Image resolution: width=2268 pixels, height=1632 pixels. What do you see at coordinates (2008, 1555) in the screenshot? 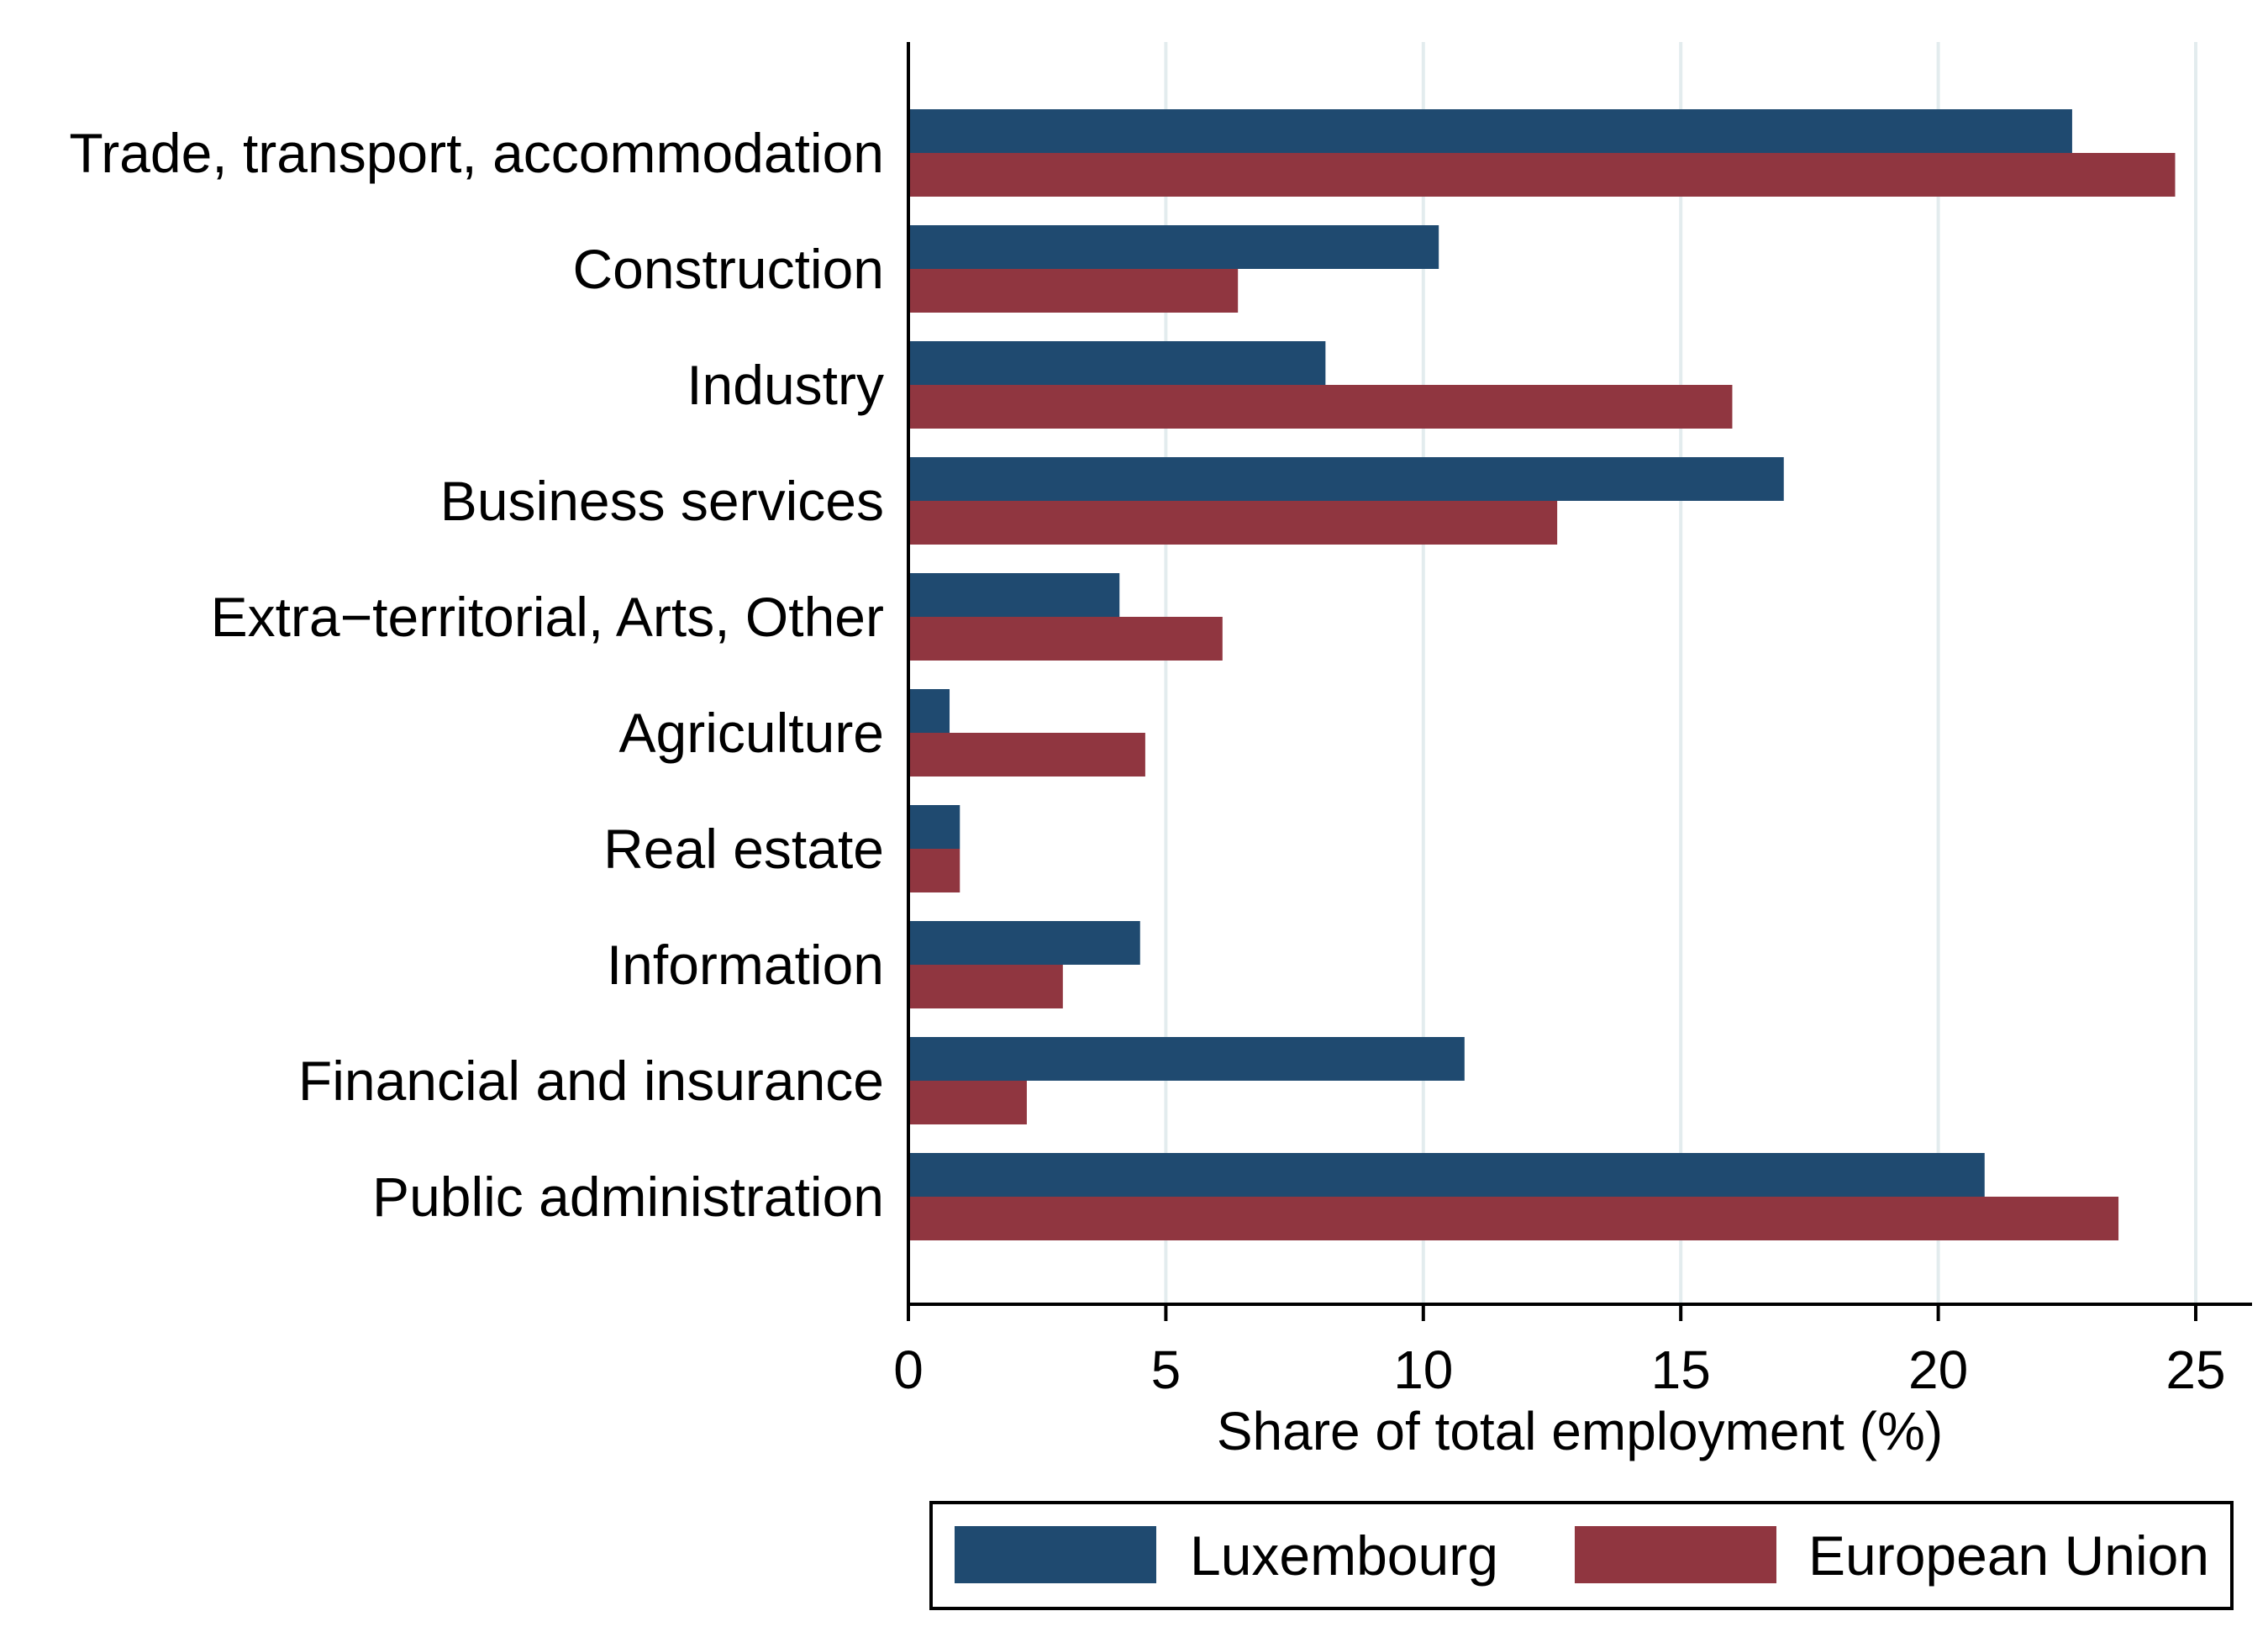
I see `legend-label-european-union: European Union` at bounding box center [2008, 1555].